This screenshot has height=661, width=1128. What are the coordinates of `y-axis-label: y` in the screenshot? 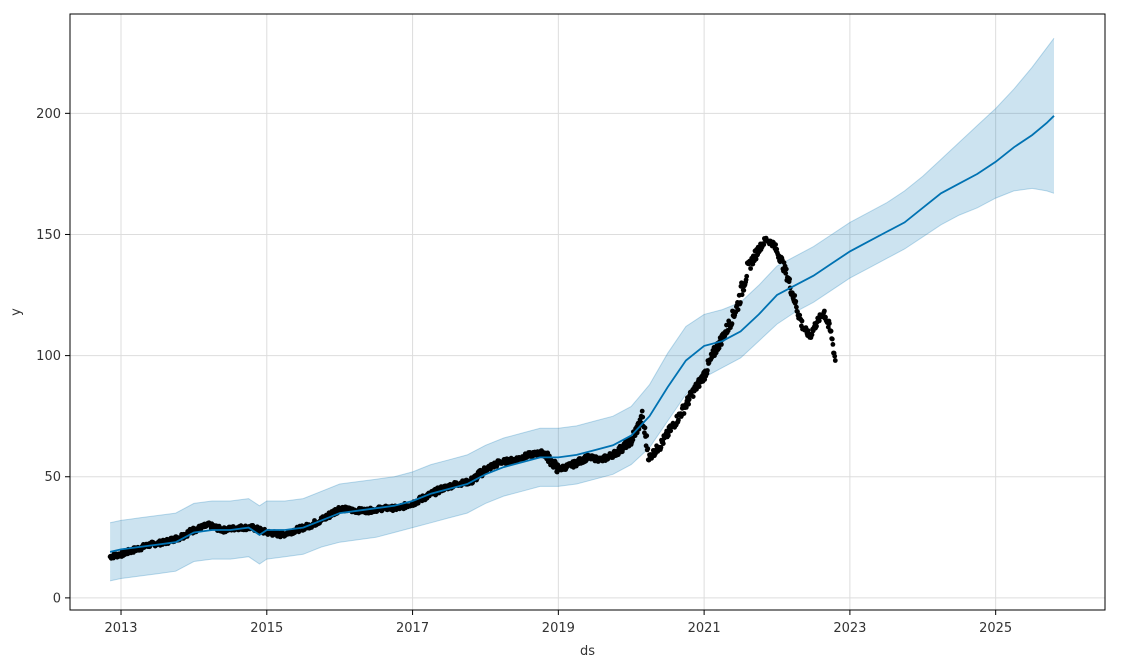 It's located at (16, 312).